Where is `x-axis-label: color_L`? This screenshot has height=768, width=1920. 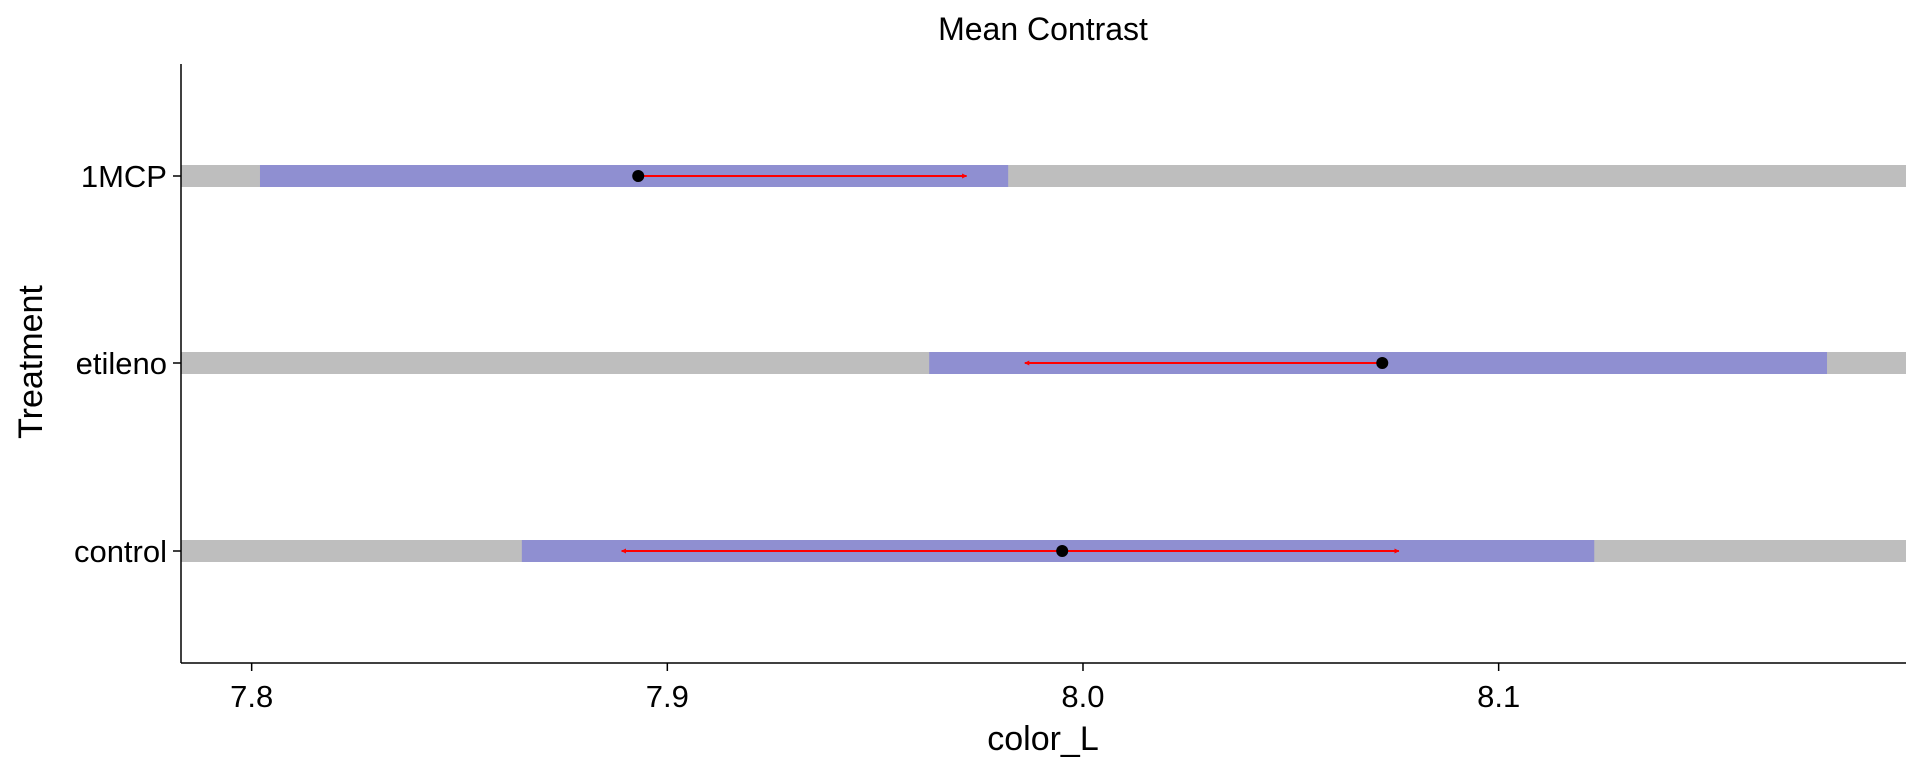 x-axis-label: color_L is located at coordinates (1043, 739).